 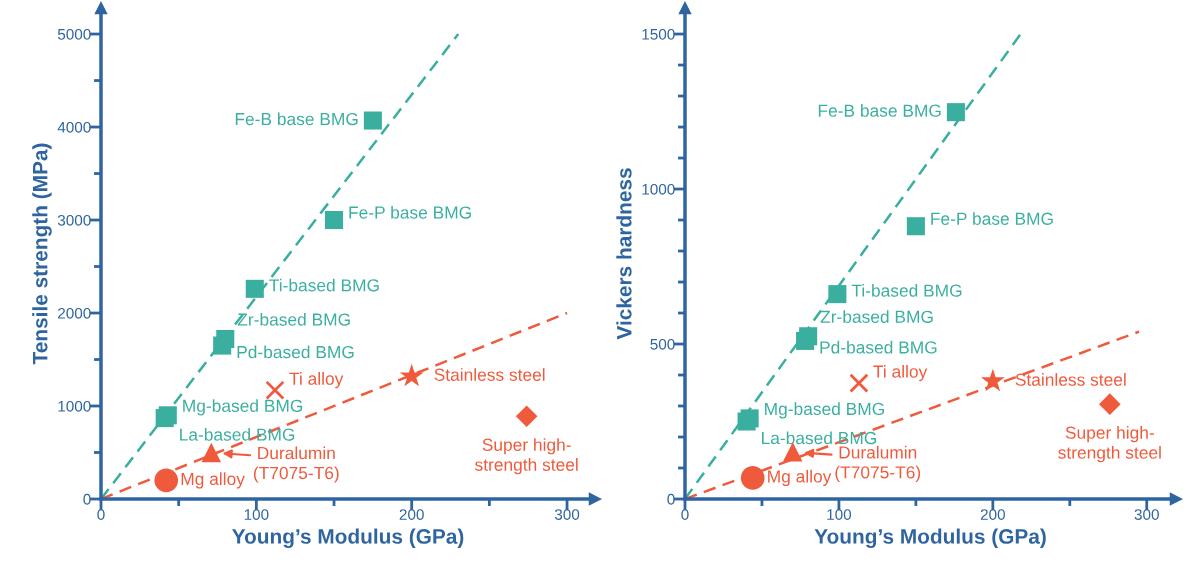 I want to click on y-tick-label: 2000, so click(x=74, y=313).